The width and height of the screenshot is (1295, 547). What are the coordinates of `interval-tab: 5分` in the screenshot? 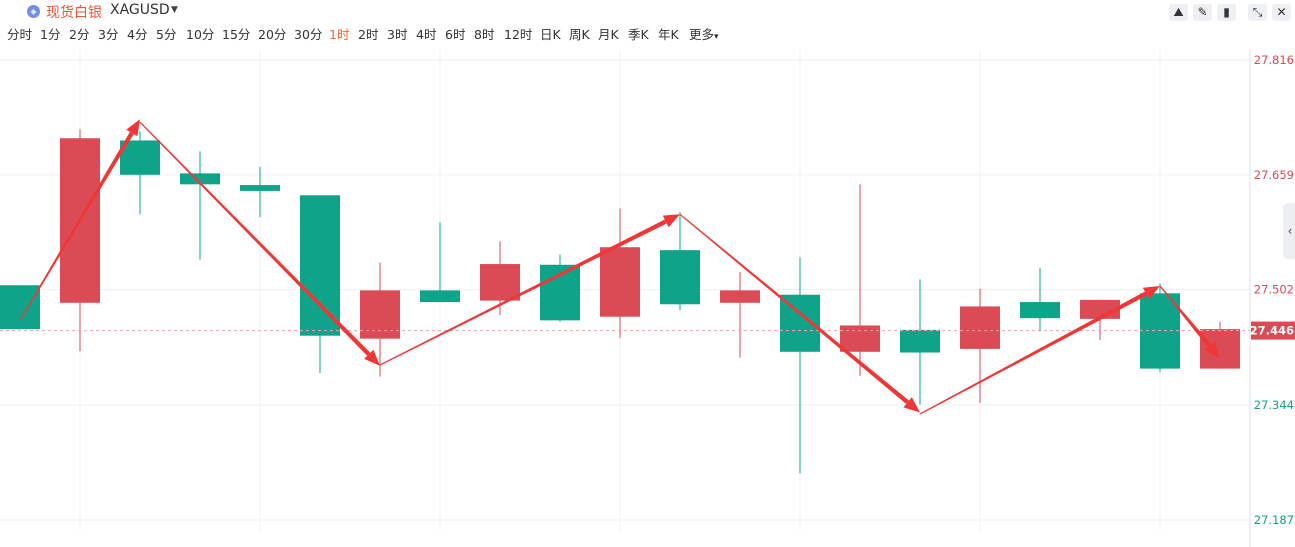 It's located at (166, 34).